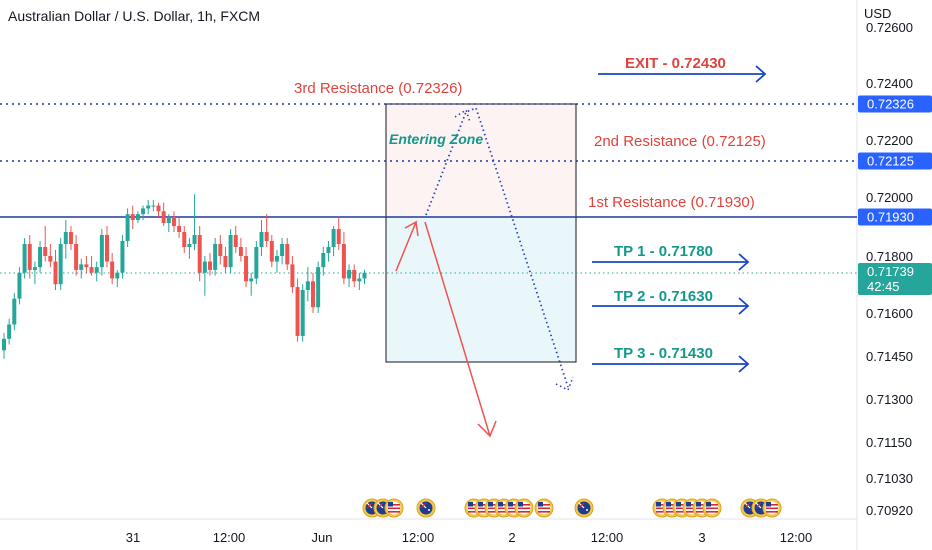  I want to click on y-axis-unit: USD, so click(878, 13).